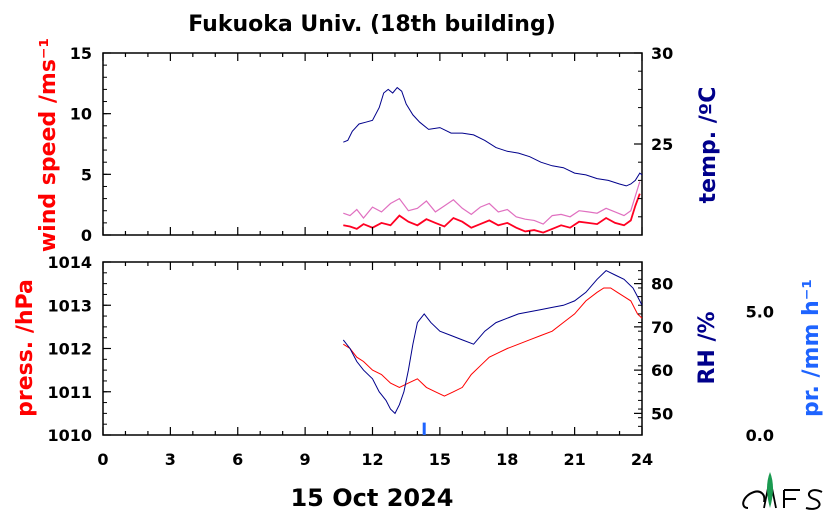  Describe the element at coordinates (69, 305) in the screenshot. I see `pressure-tick-label: 1013` at that location.